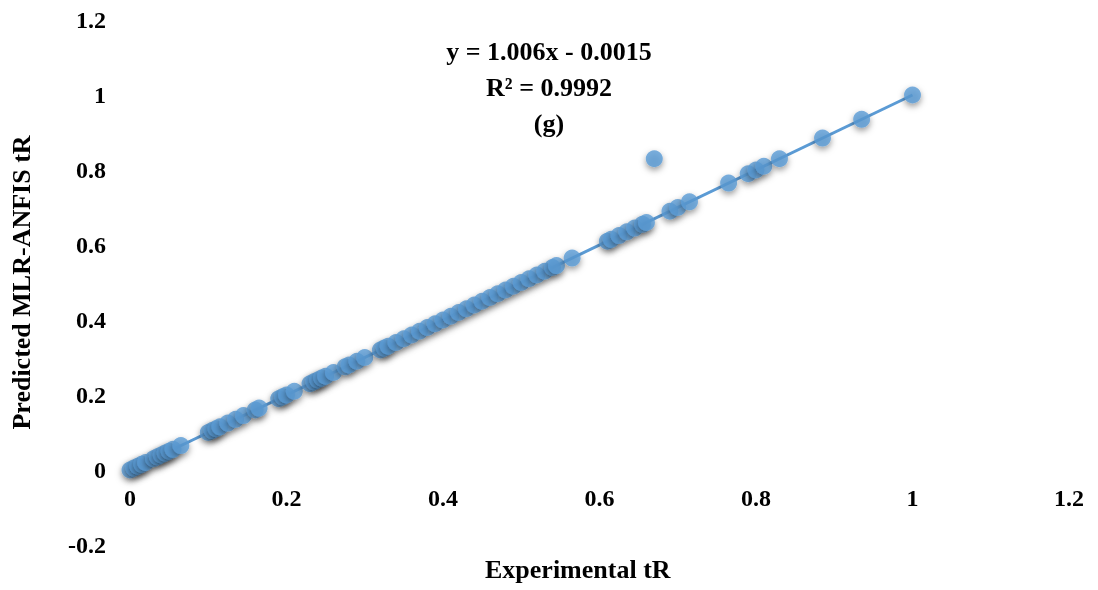 The width and height of the screenshot is (1098, 590). What do you see at coordinates (91, 170) in the screenshot?
I see `y-tick-label: 0.8` at bounding box center [91, 170].